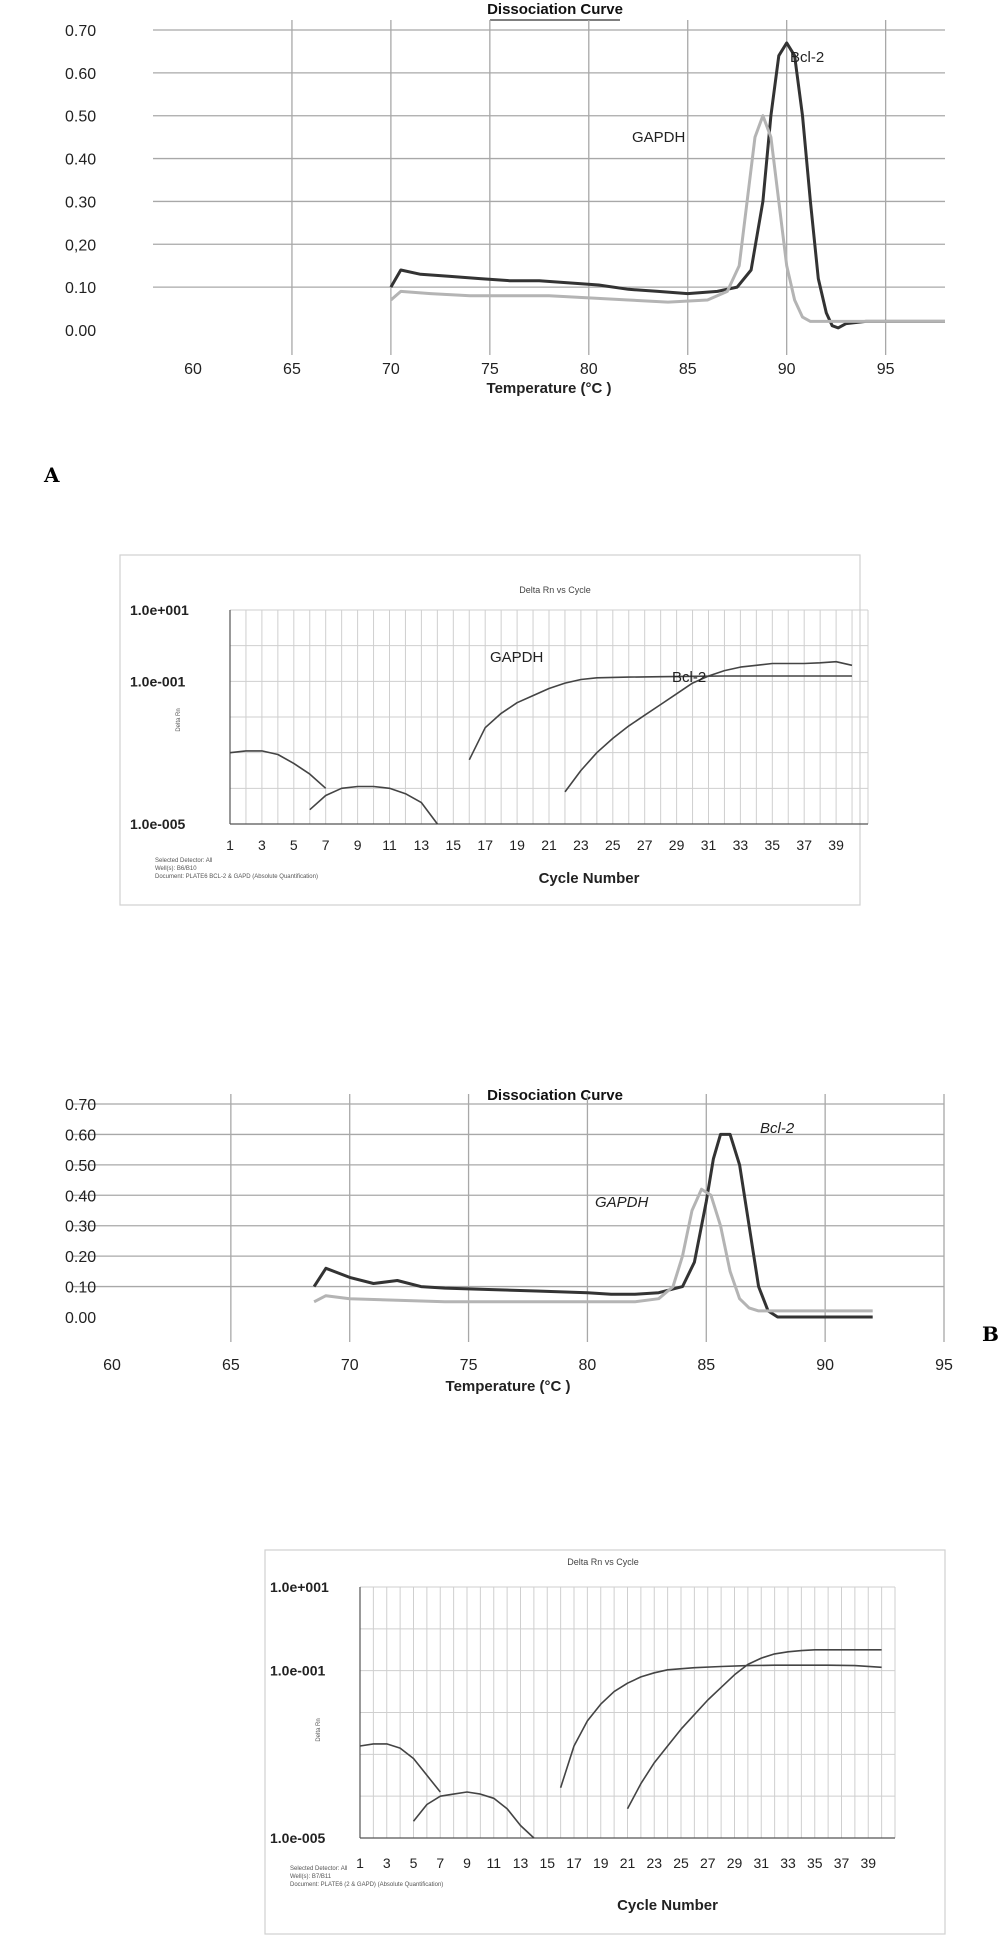  I want to click on y-tick-label: 0.40, so click(80, 160).